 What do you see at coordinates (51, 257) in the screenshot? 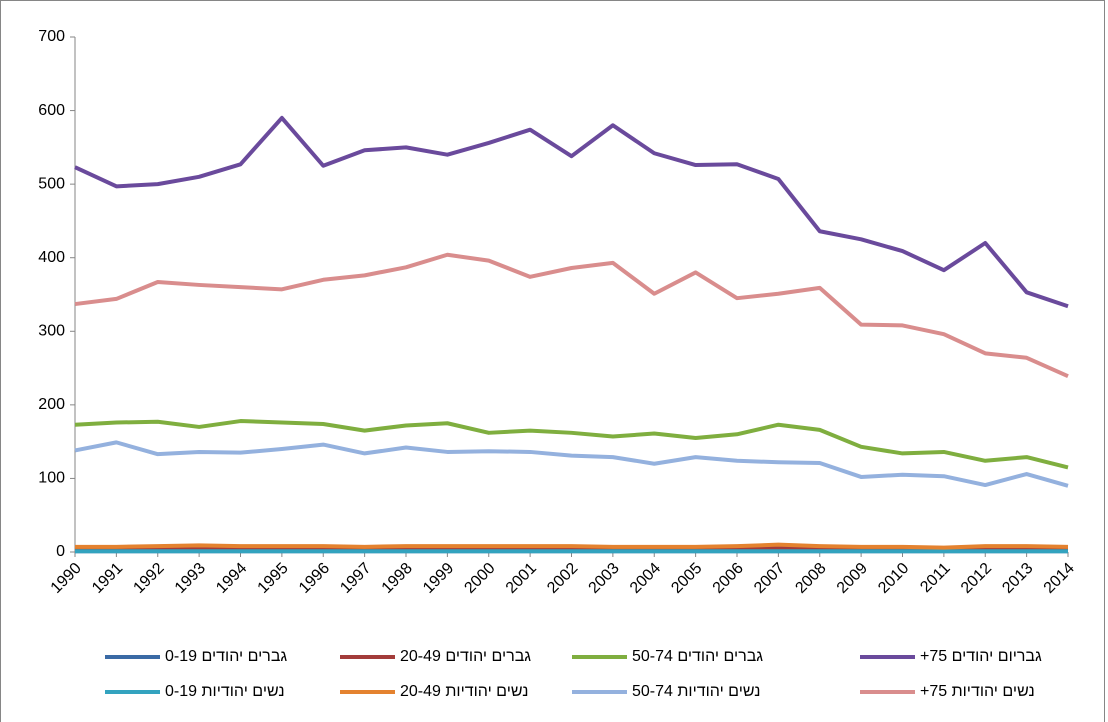
I see `y-tick-label: 400` at bounding box center [51, 257].